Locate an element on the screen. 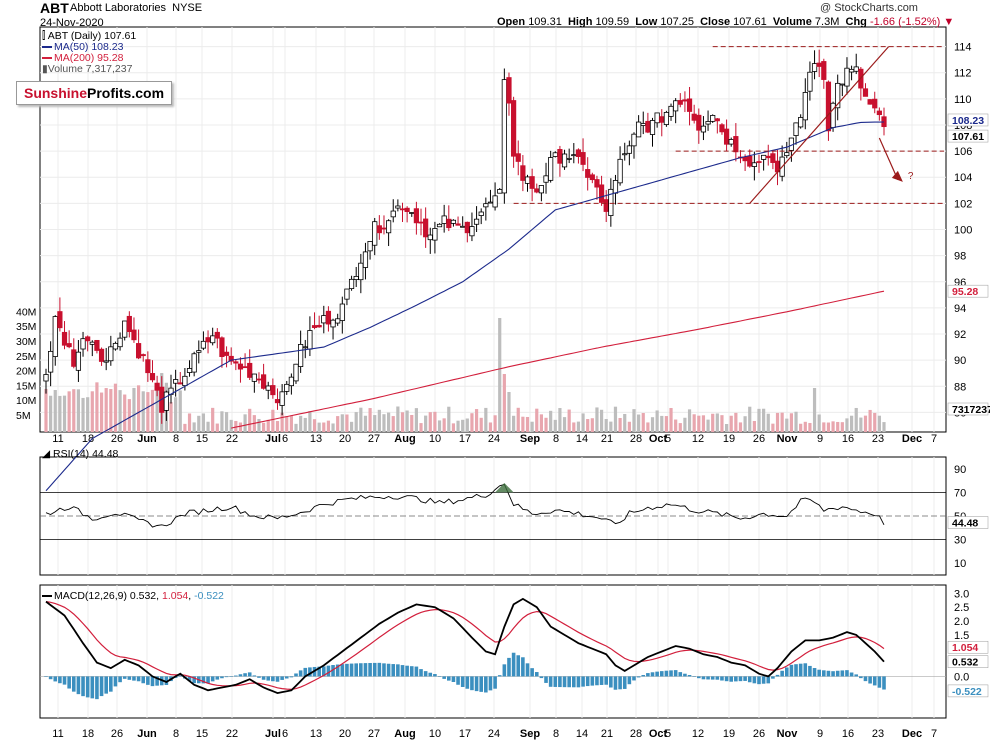 This screenshot has height=744, width=990. high-value: 109.59 is located at coordinates (612, 22).